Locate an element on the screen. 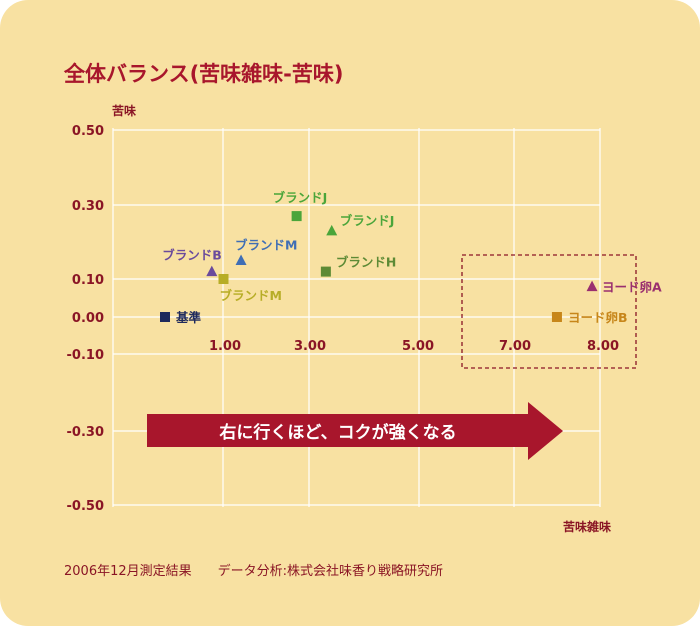 The height and width of the screenshot is (626, 700). x-tick-label: 1.00 is located at coordinates (225, 346).